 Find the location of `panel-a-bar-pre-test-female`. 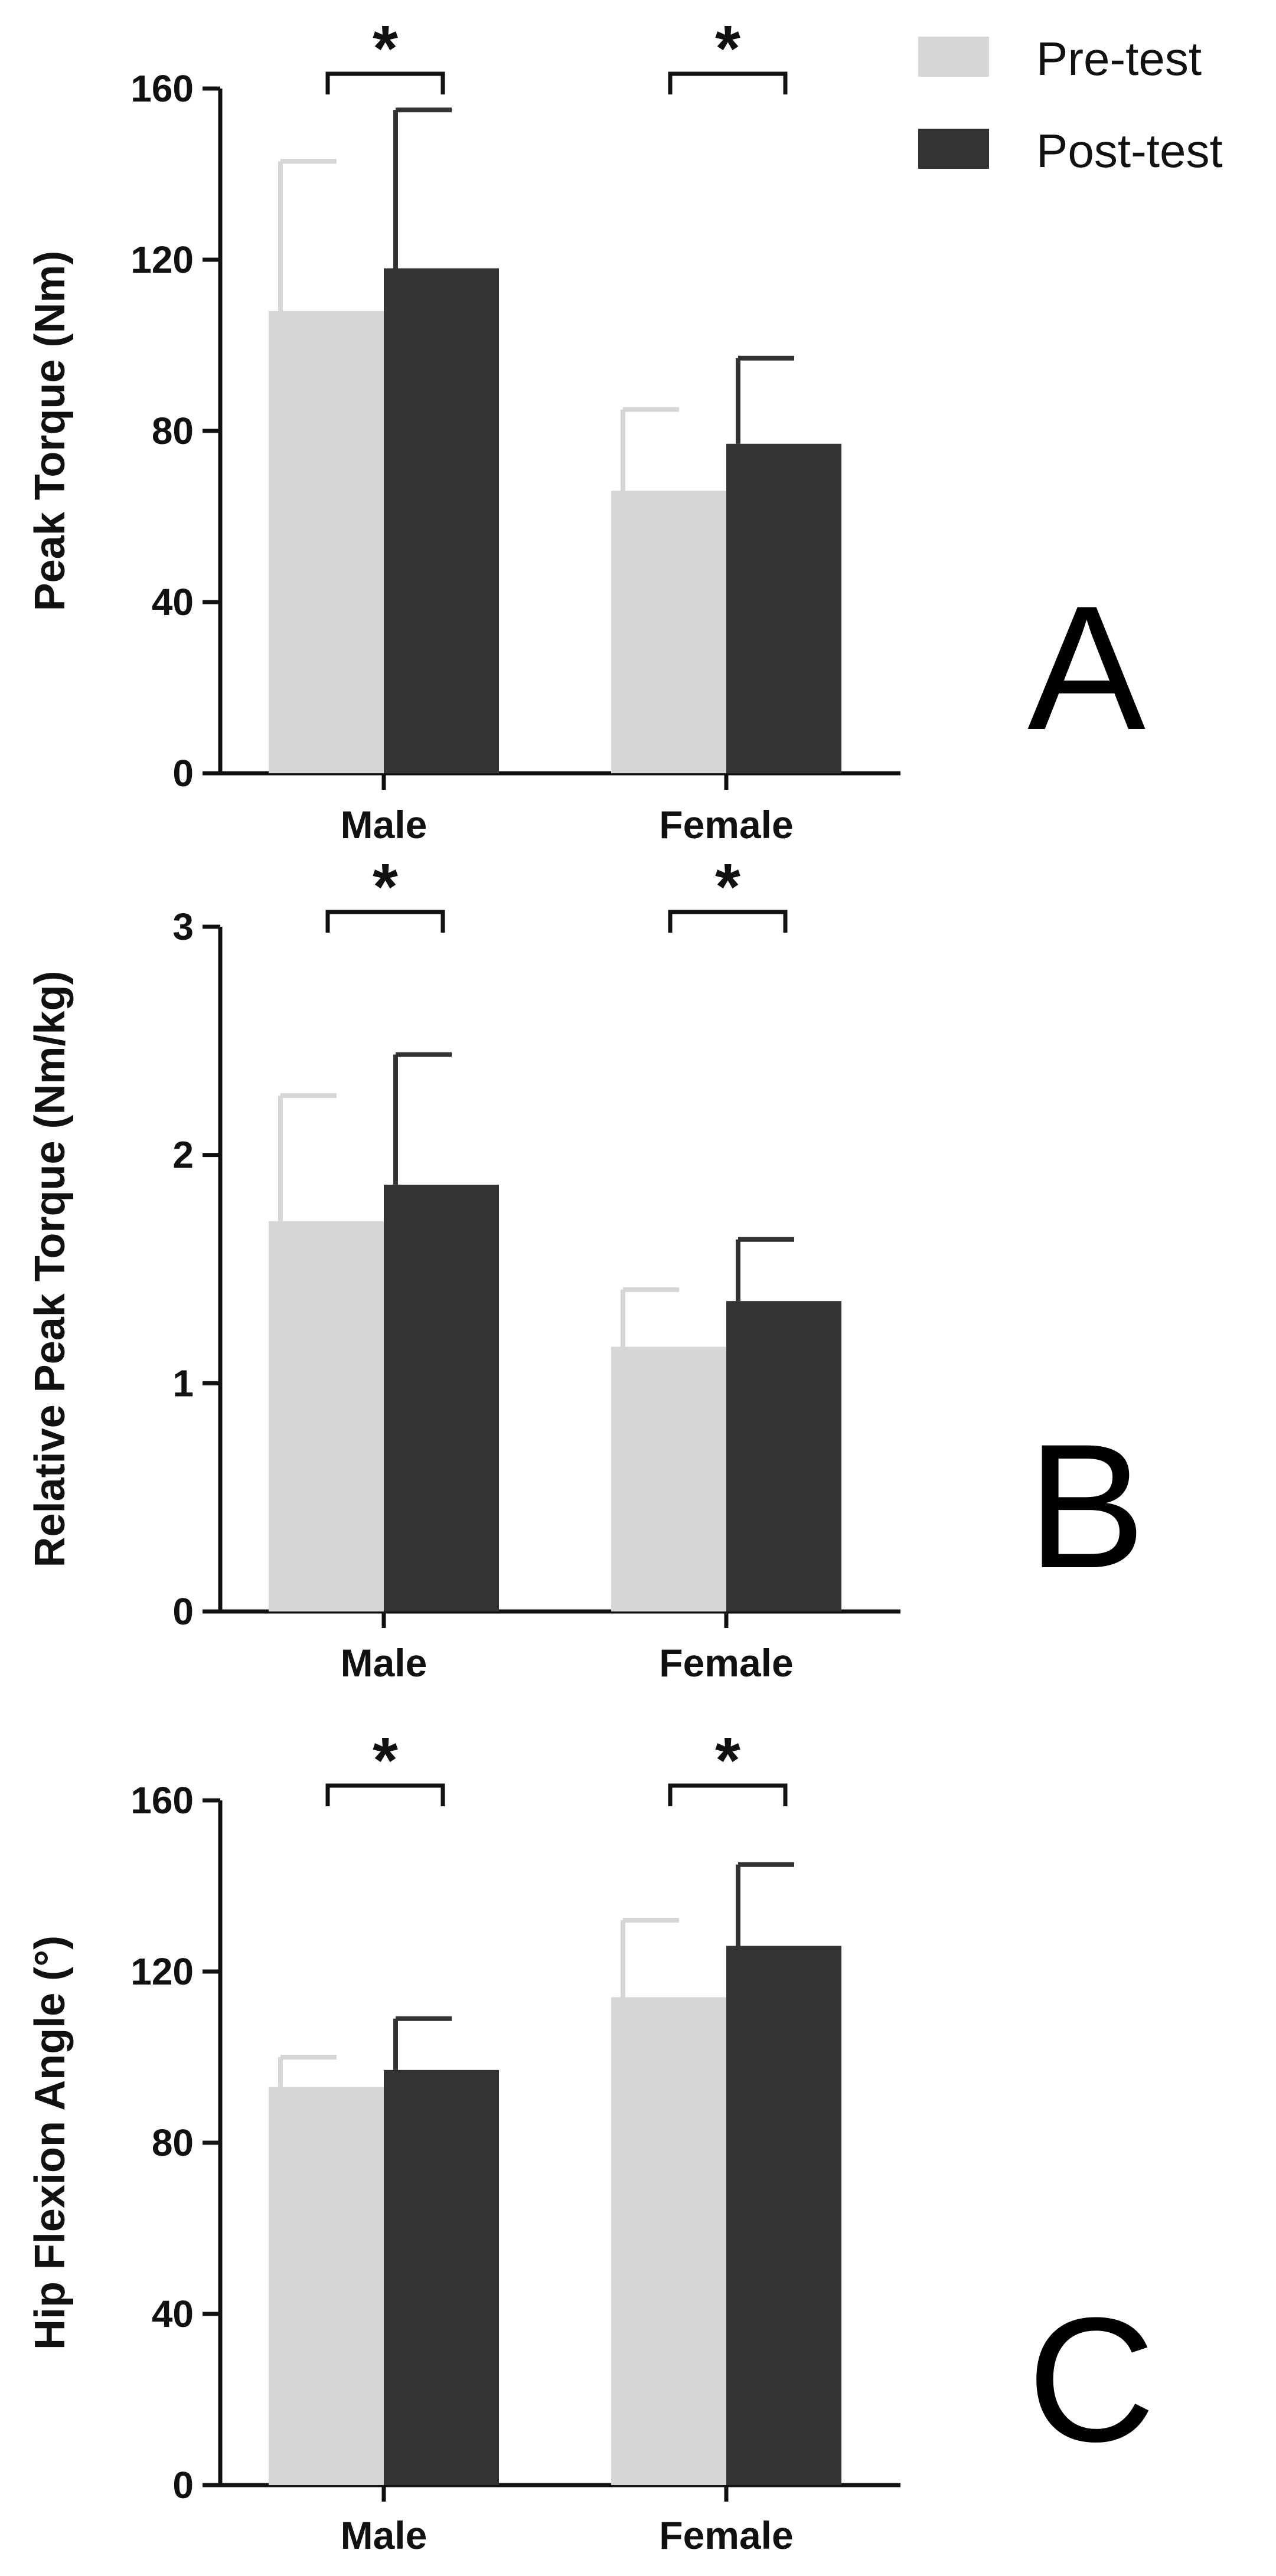

panel-a-bar-pre-test-female is located at coordinates (668, 632).